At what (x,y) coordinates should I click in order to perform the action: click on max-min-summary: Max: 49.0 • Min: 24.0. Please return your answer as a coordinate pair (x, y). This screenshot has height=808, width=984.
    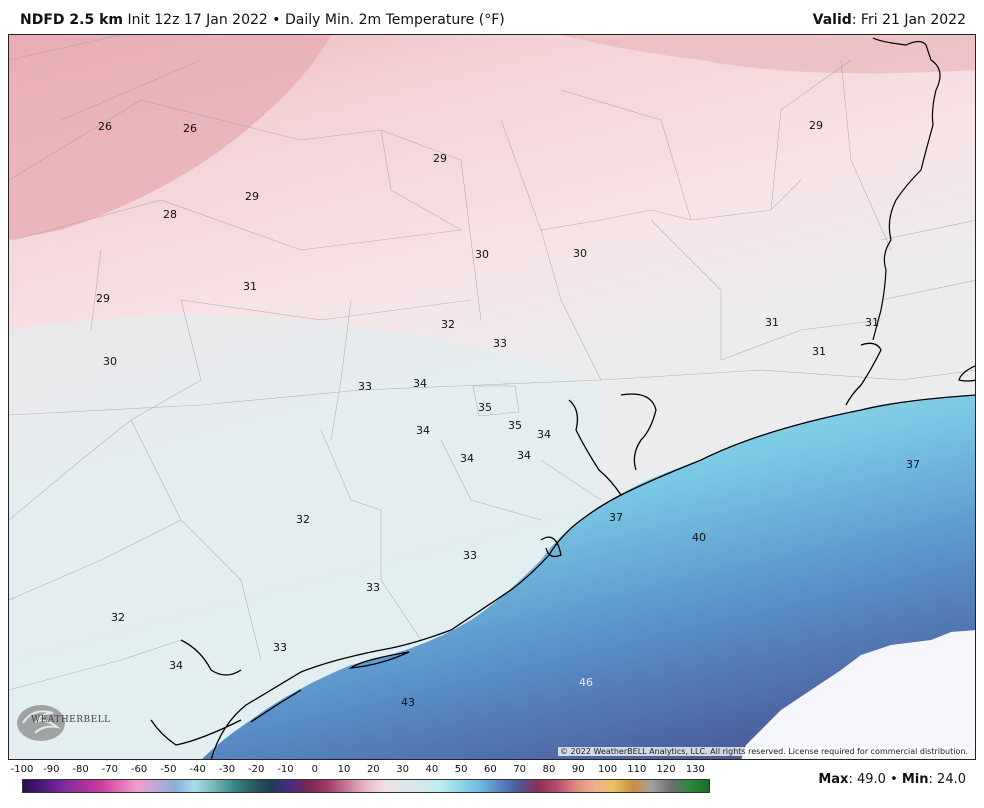
    Looking at the image, I should click on (892, 779).